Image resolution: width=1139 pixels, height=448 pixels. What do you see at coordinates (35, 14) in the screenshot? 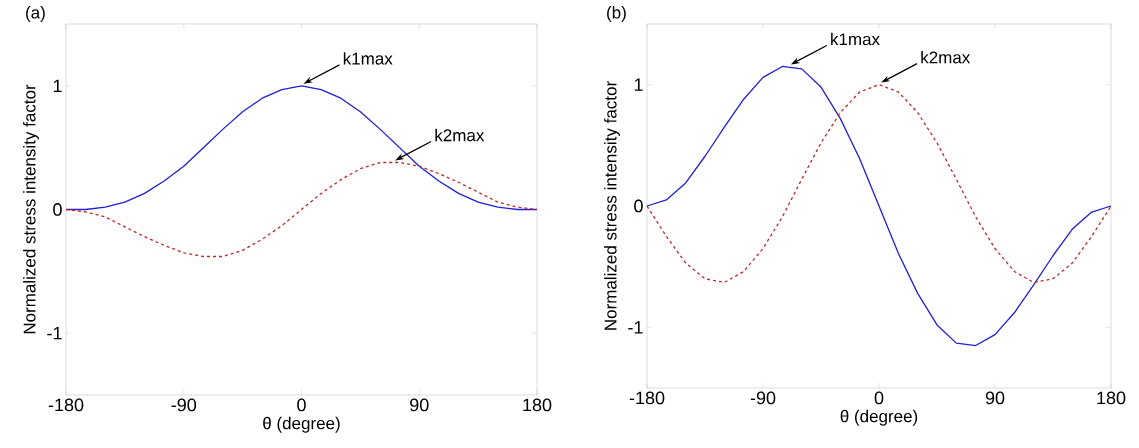
I see `chart-title: (a)` at bounding box center [35, 14].